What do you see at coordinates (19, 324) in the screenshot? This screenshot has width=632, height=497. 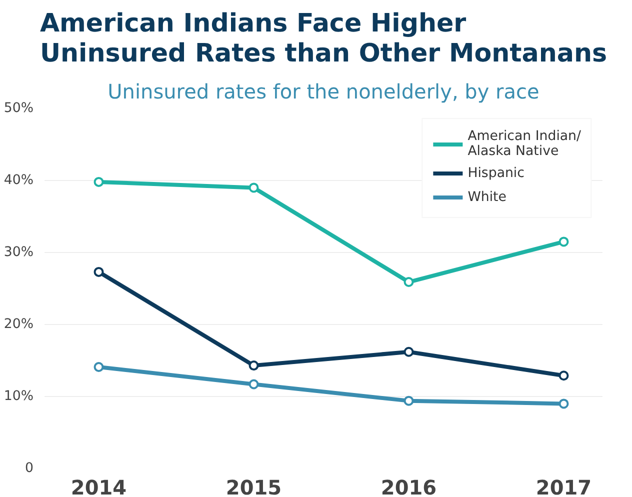 I see `y-tick-label: 20%` at bounding box center [19, 324].